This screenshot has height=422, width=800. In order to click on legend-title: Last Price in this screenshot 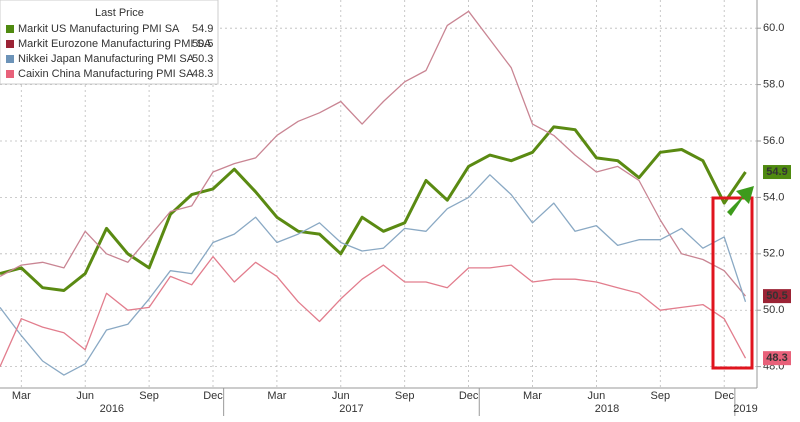, I will do `click(119, 13)`.